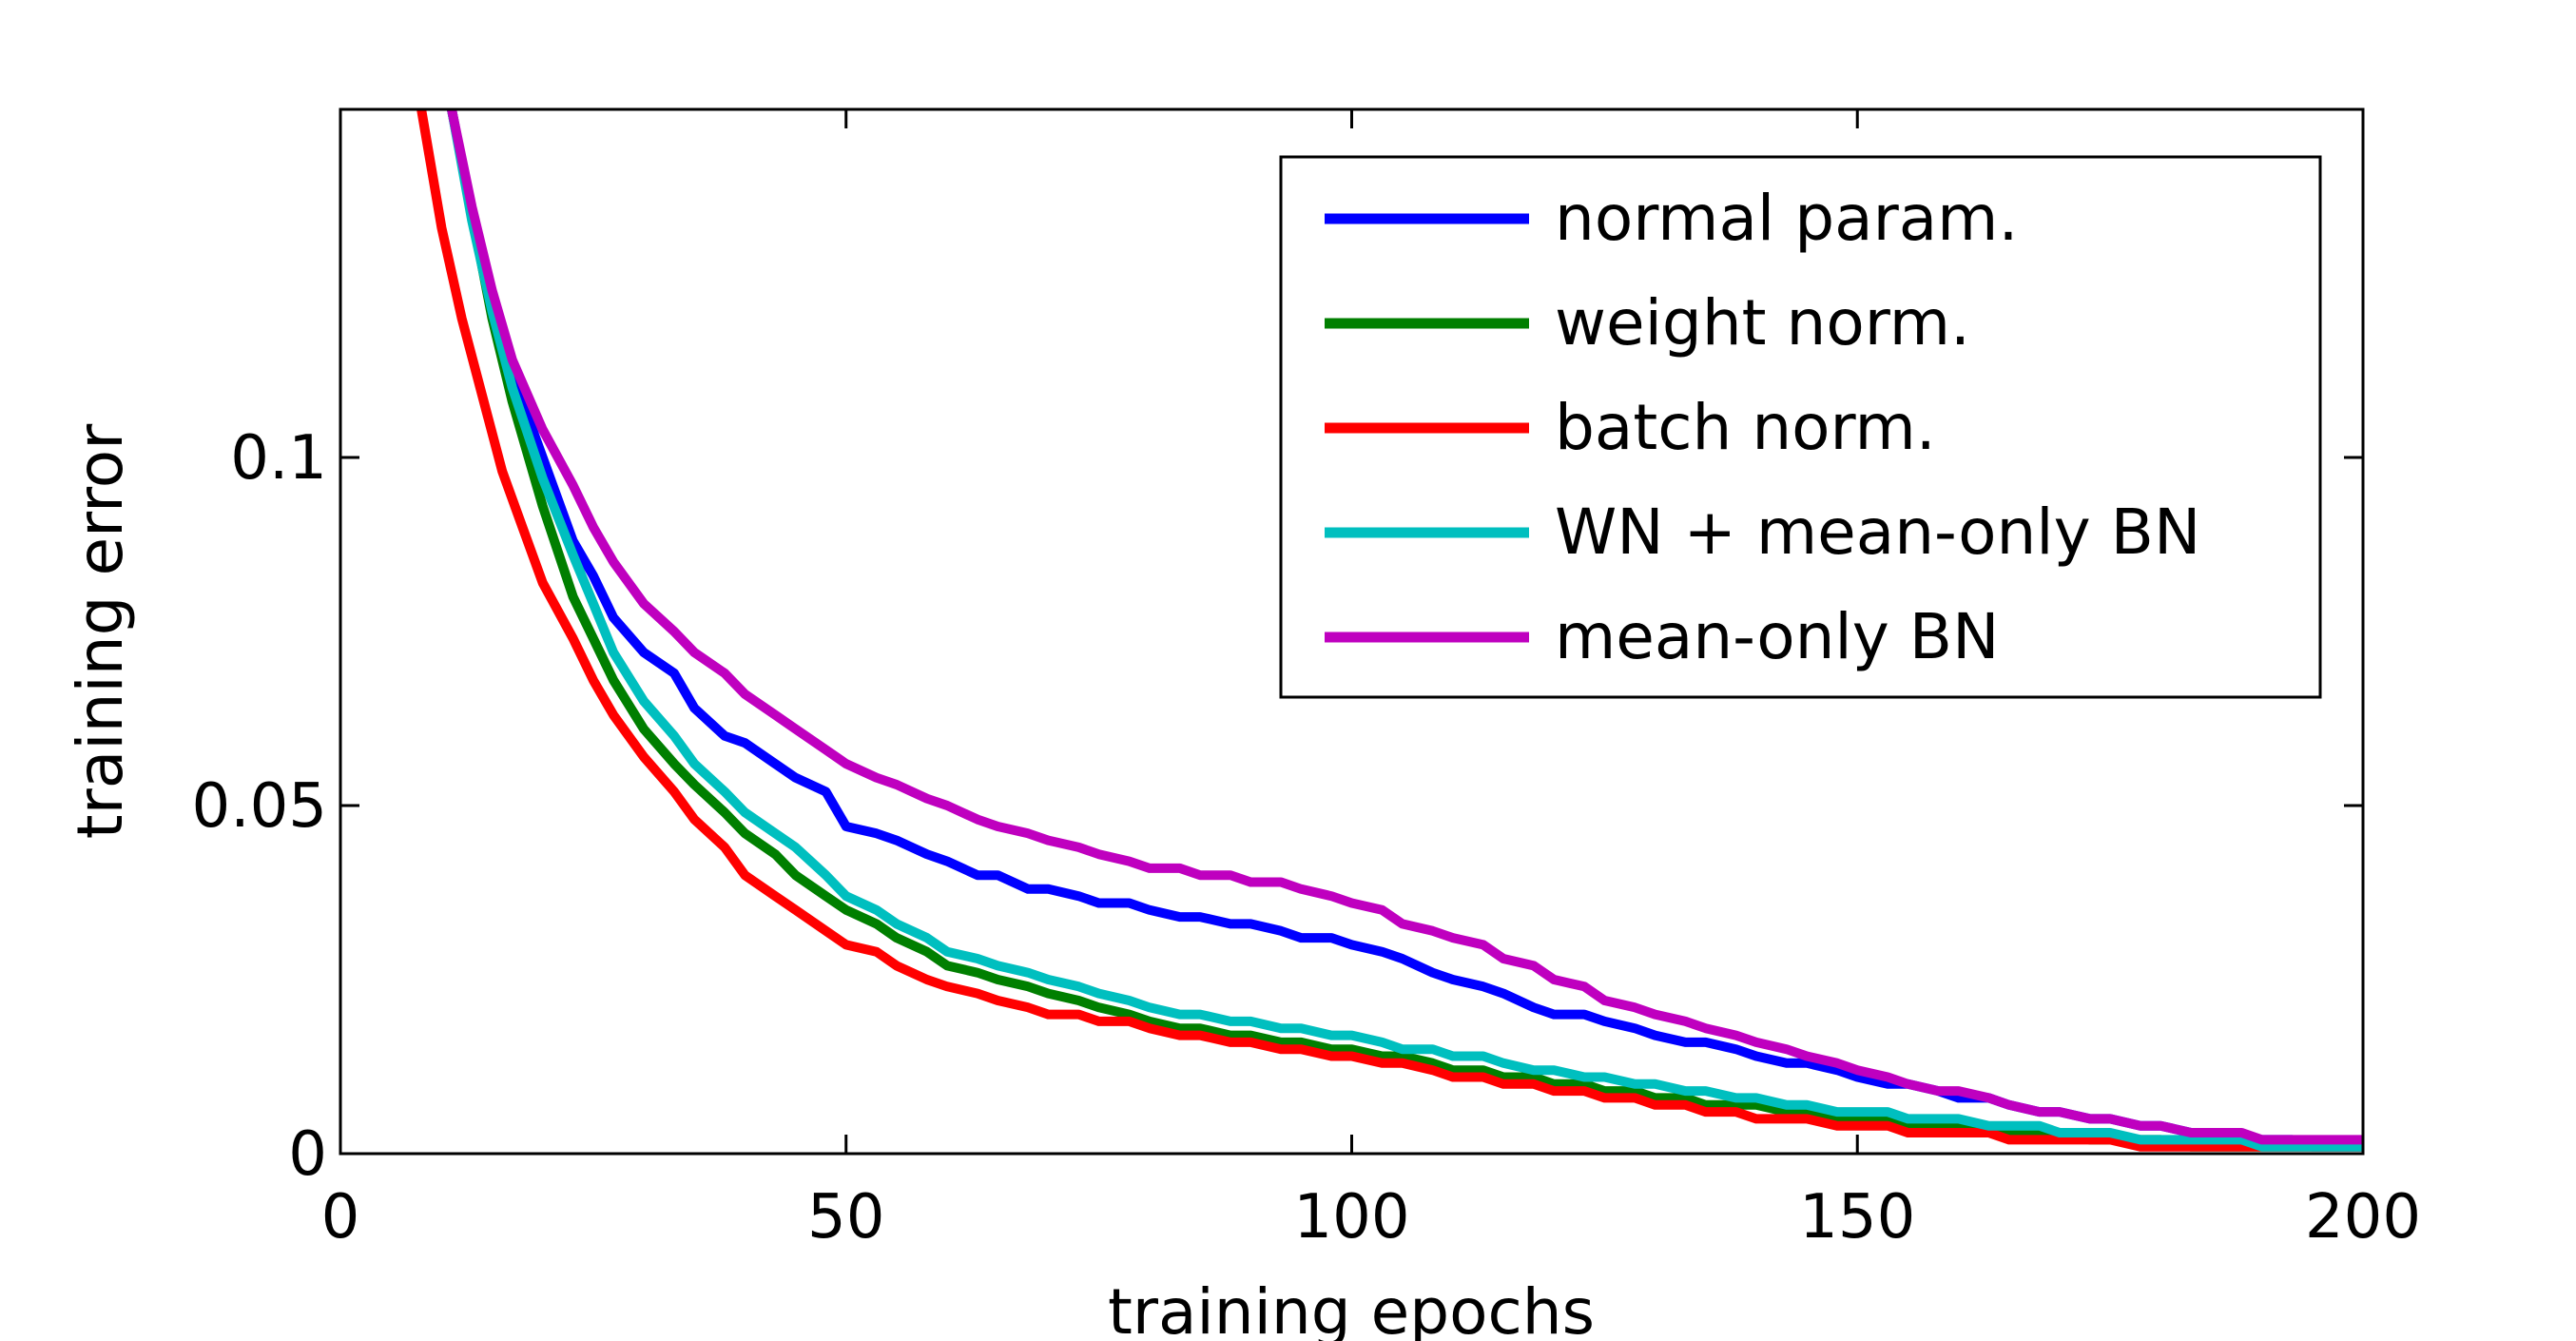 This screenshot has width=2576, height=1341. Describe the element at coordinates (1786, 219) in the screenshot. I see `legend-label-0: normal param.` at that location.